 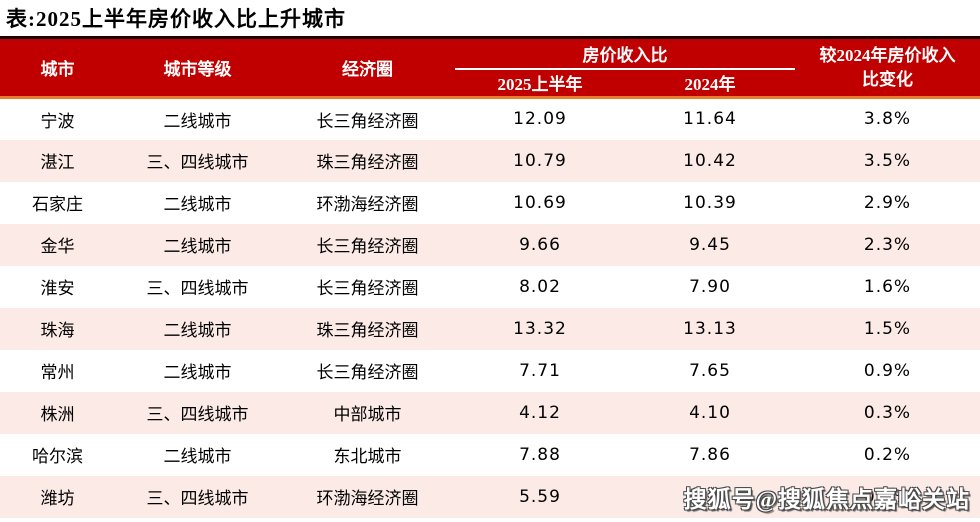 What do you see at coordinates (57, 454) in the screenshot?
I see `cell-city: 哈尔滨` at bounding box center [57, 454].